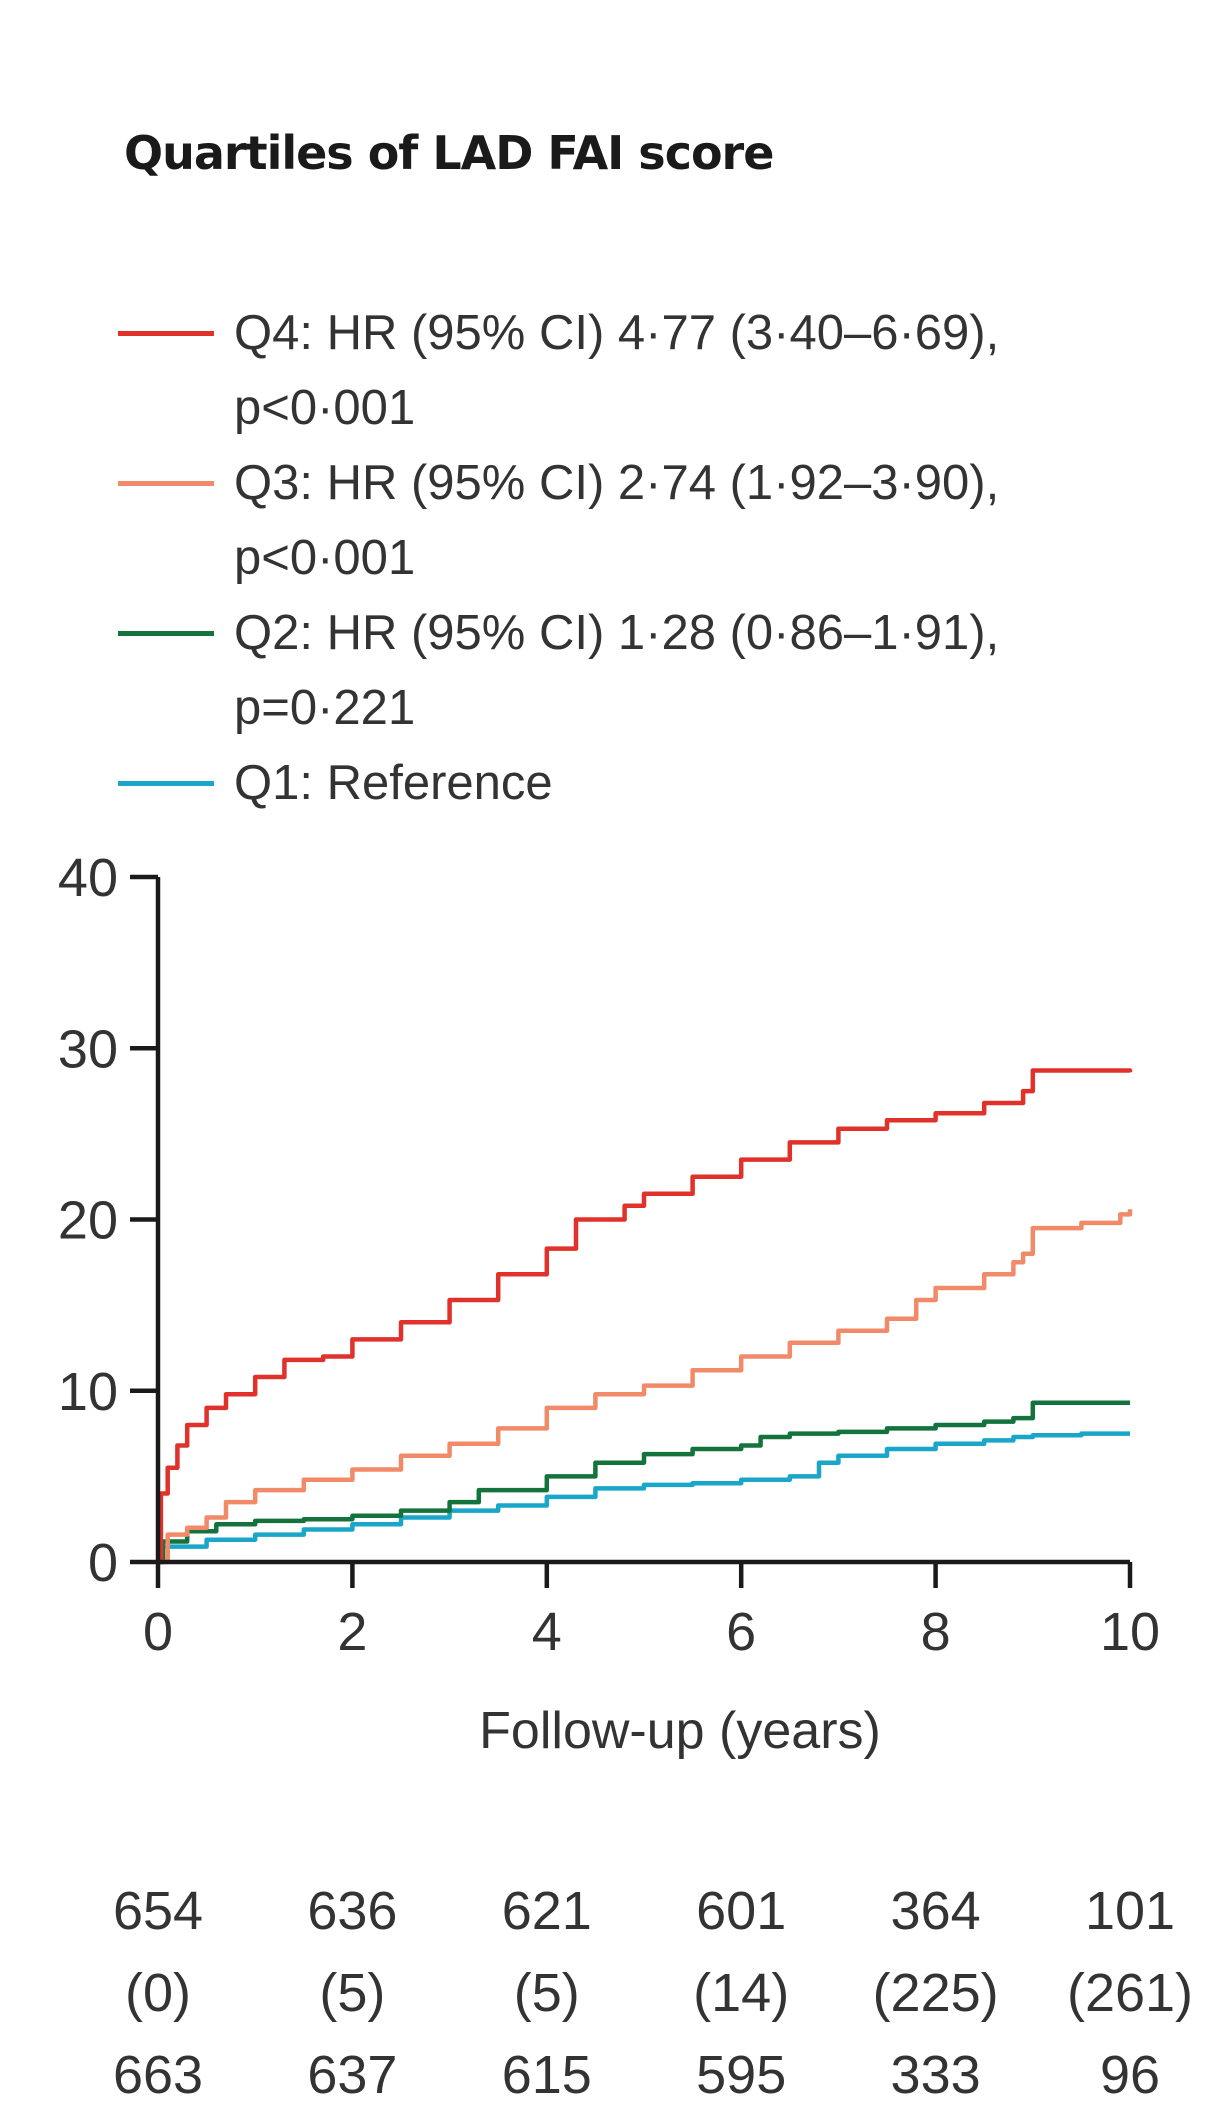 This screenshot has width=1205, height=2126. Describe the element at coordinates (935, 1993) in the screenshot. I see `risk-cell: (225)` at that location.